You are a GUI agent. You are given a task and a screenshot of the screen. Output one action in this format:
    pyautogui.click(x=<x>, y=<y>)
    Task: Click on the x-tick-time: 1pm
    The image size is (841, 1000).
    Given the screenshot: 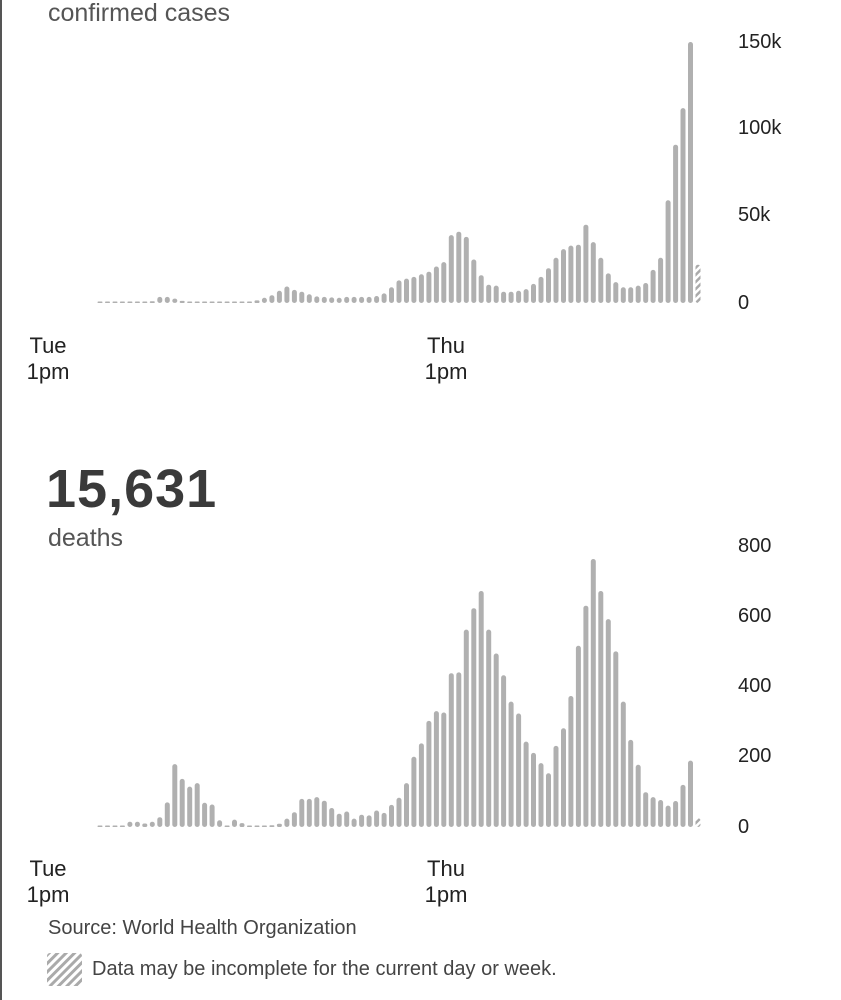 What is the action you would take?
    pyautogui.click(x=48, y=894)
    